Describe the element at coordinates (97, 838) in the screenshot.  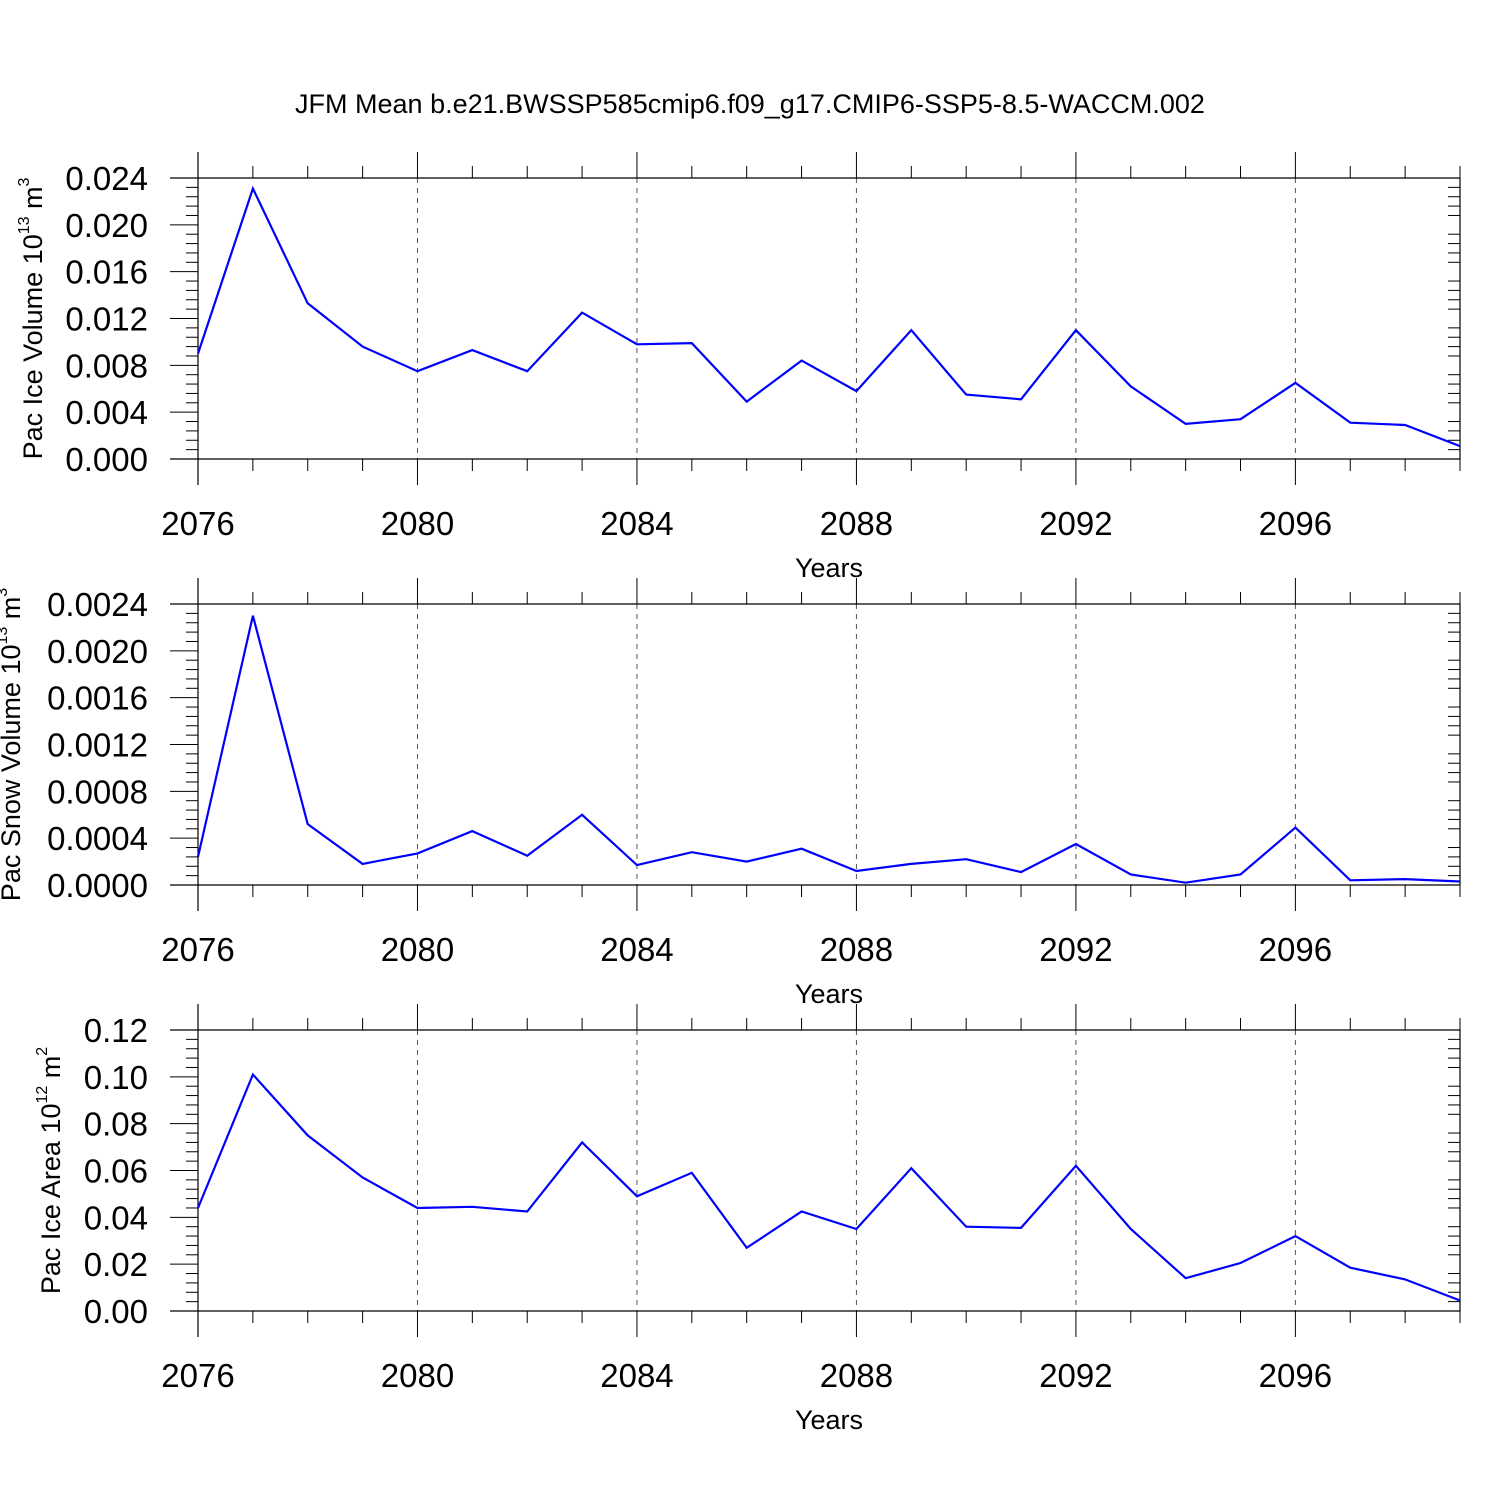
I see `y-tick-label: 0.0004` at that location.